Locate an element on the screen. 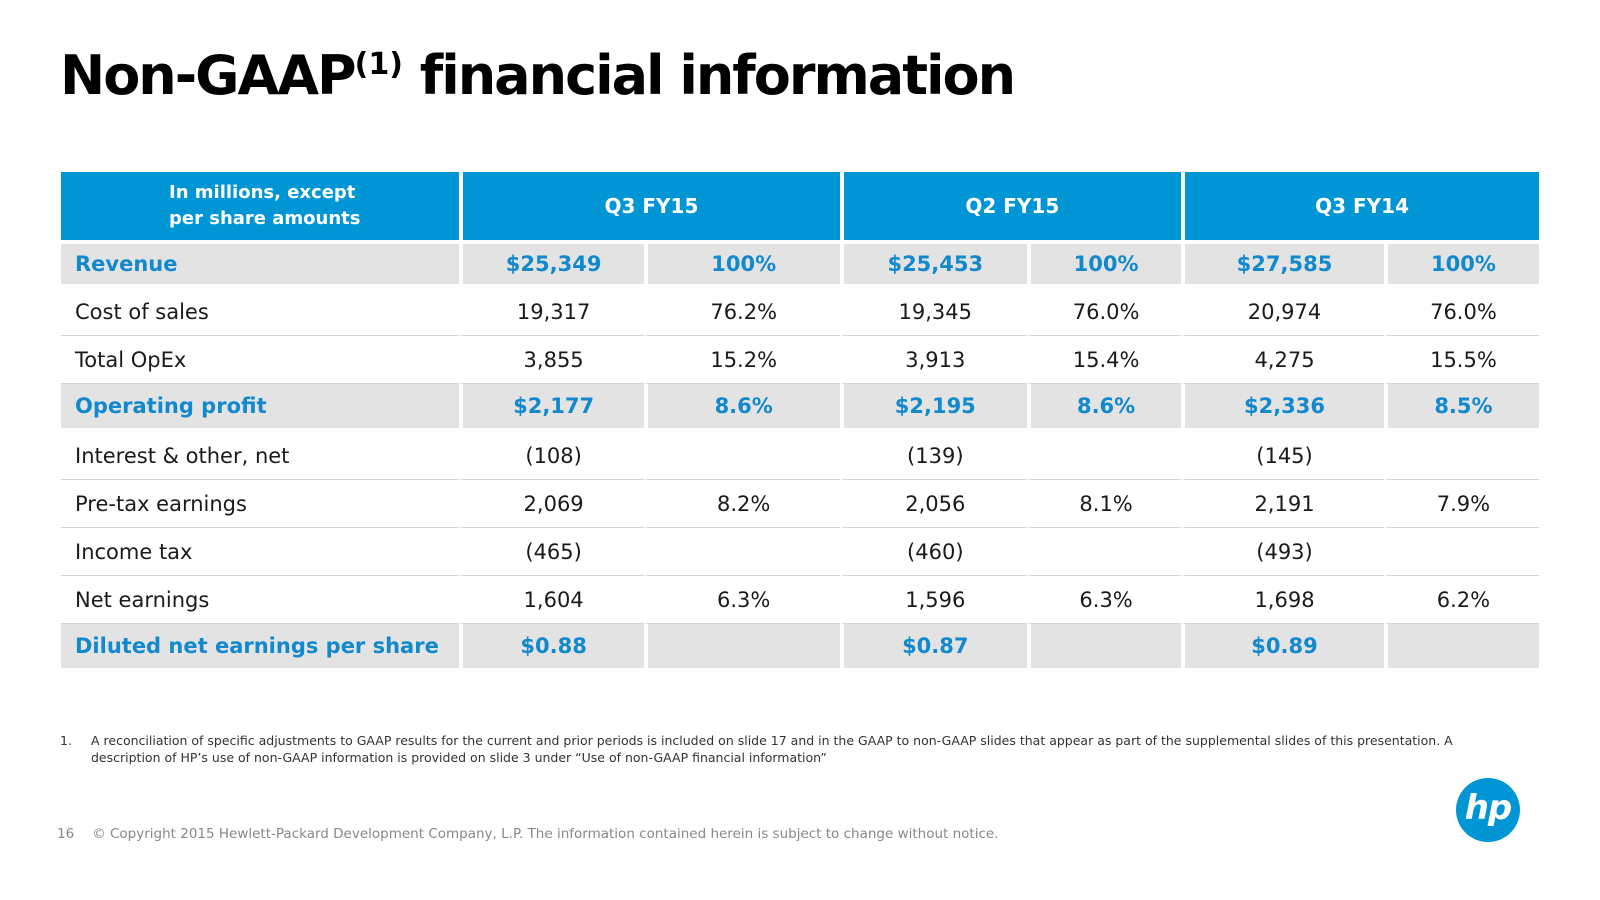 This screenshot has width=1600, height=900. value-cell: (145) is located at coordinates (1282, 456).